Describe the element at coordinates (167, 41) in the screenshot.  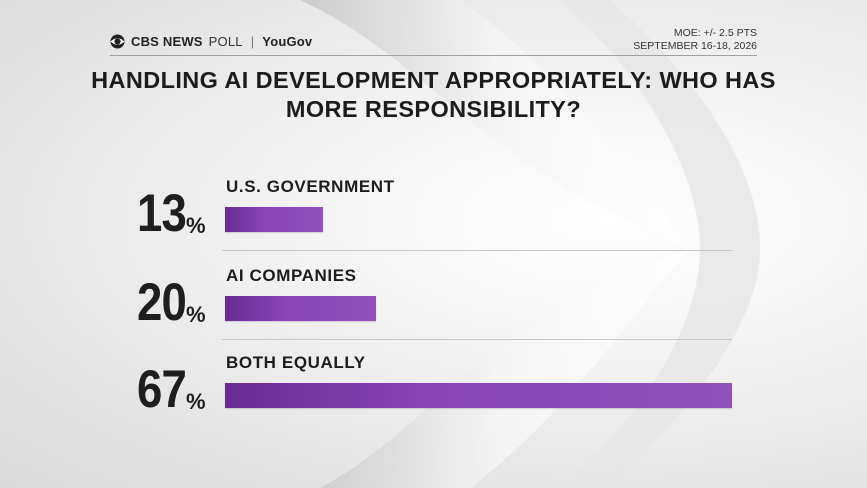
I see `brand-cbs-news: CBS NEWS` at that location.